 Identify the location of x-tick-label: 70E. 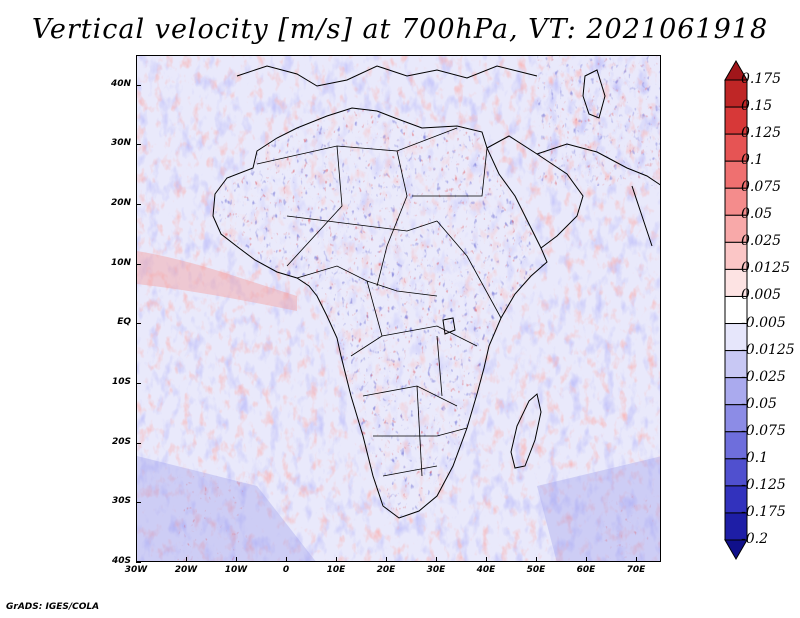
(636, 570).